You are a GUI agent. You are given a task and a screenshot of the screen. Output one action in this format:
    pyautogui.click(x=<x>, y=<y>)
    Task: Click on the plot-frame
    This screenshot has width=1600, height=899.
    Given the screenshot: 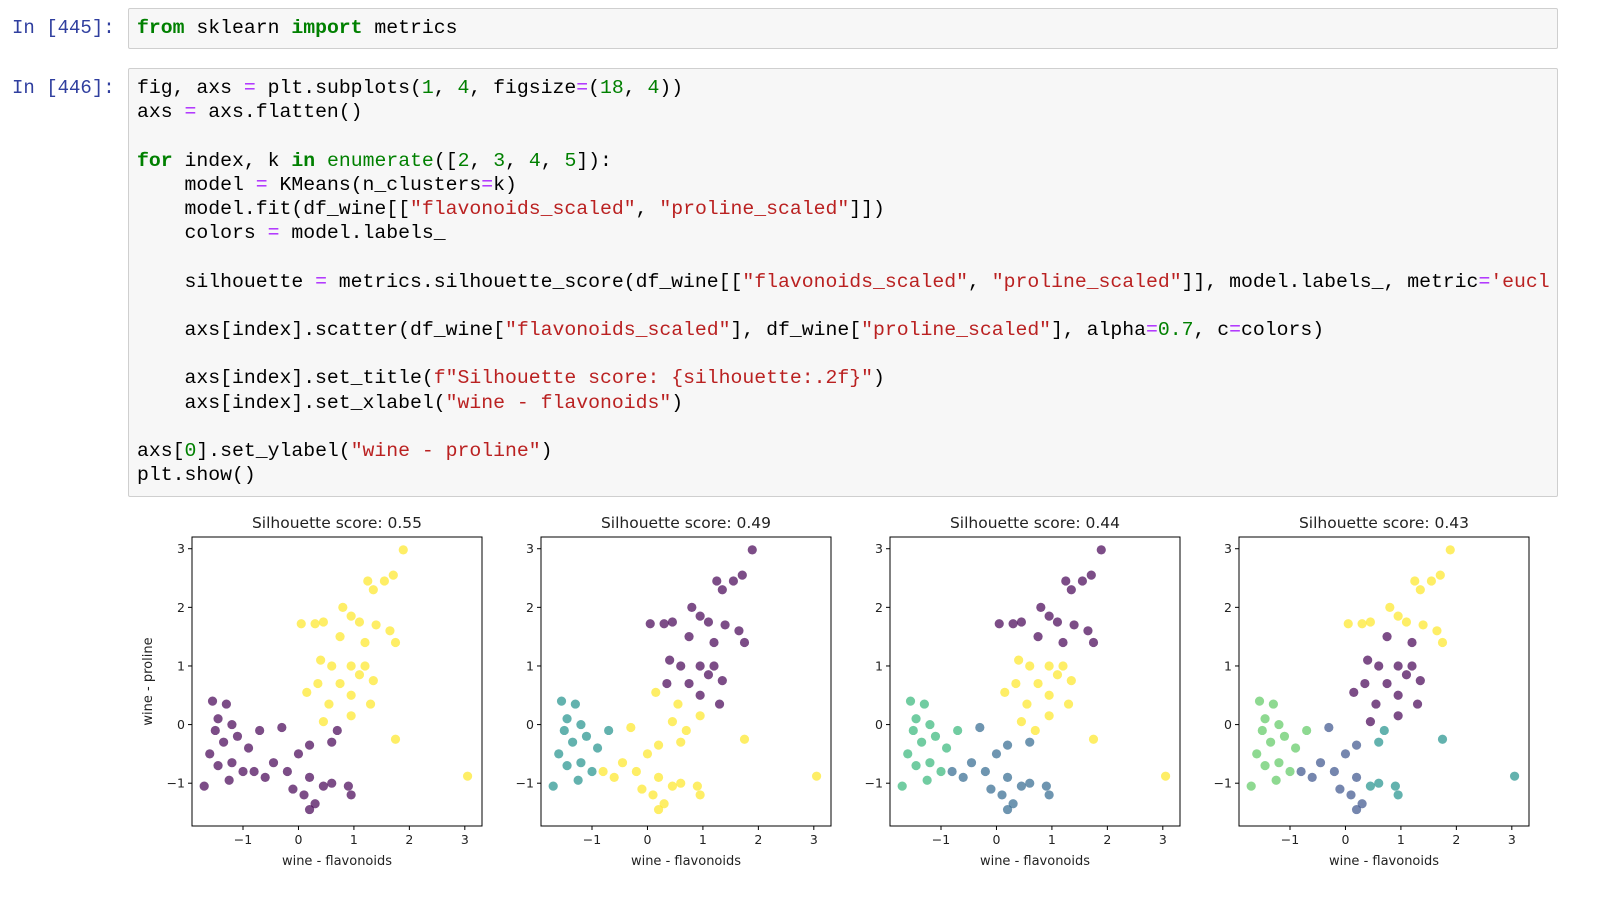 What is the action you would take?
    pyautogui.click(x=1384, y=681)
    